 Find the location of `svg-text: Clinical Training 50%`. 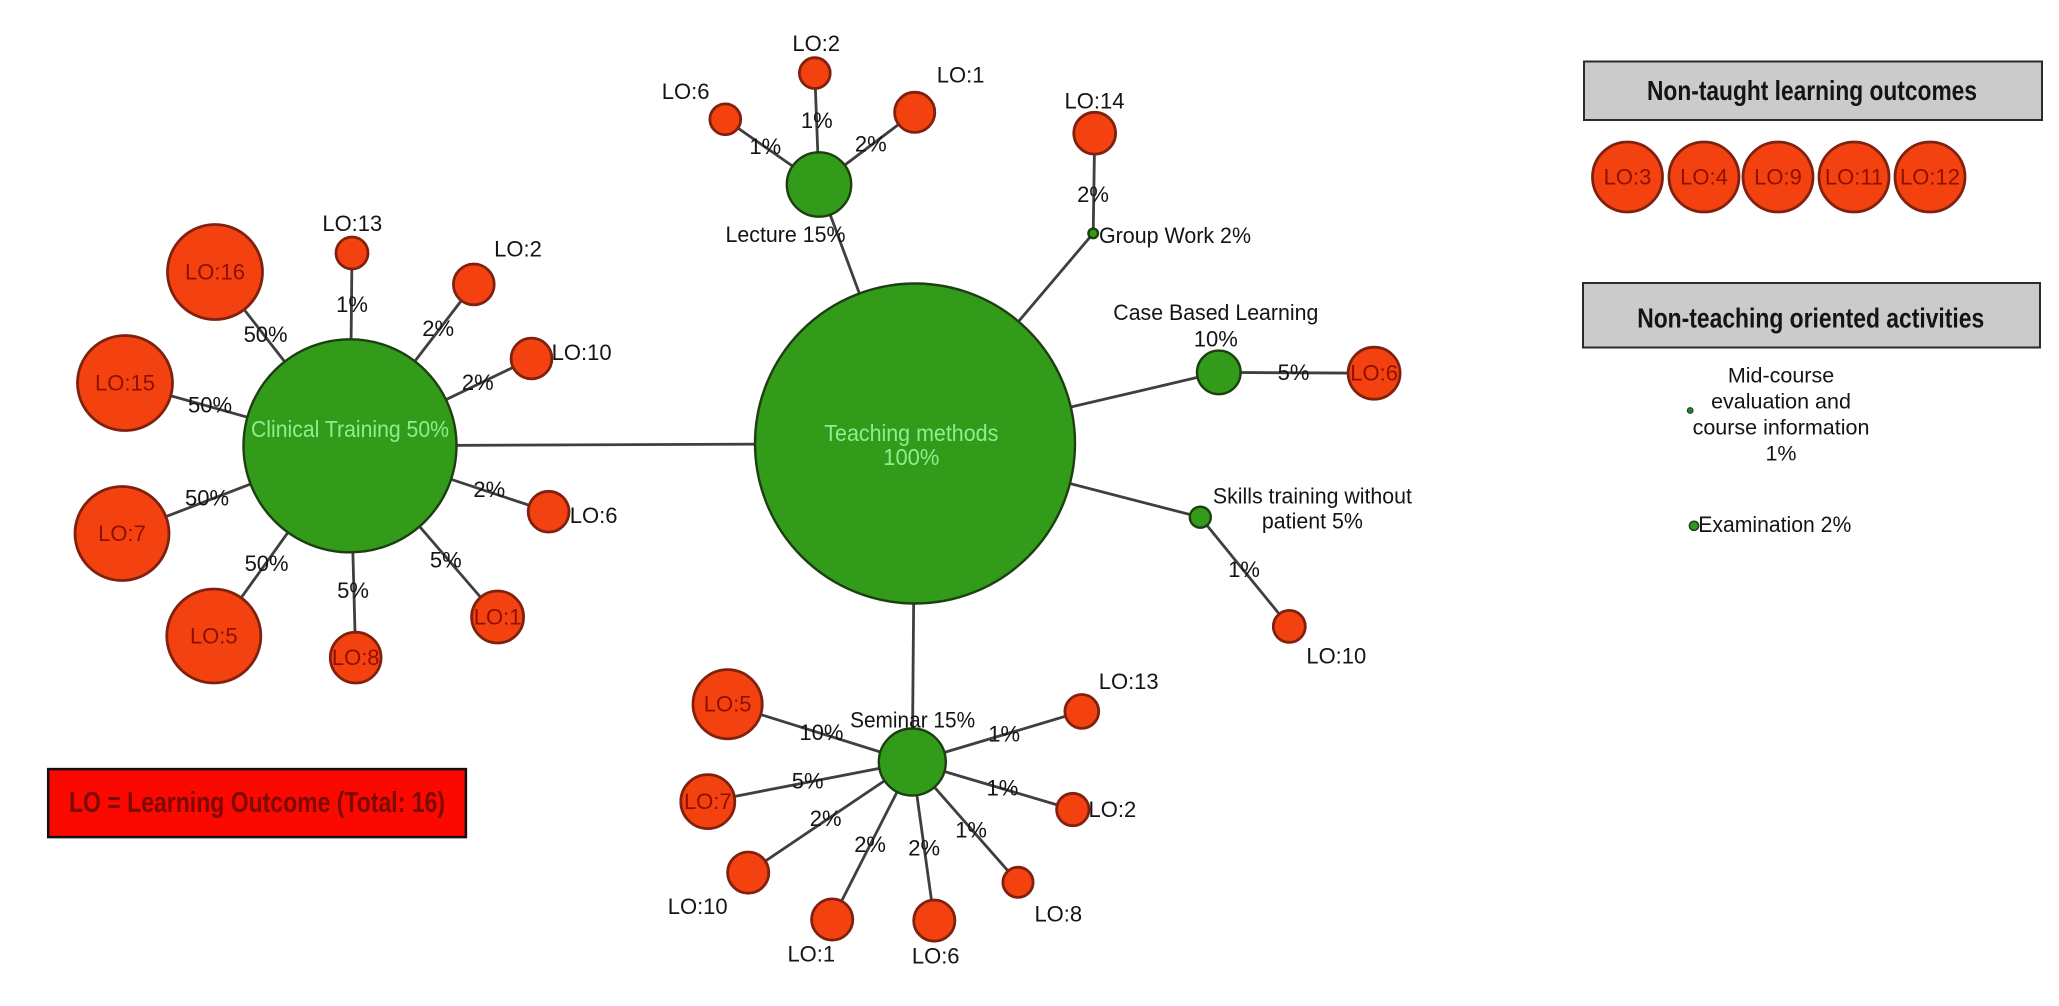

svg-text: Clinical Training 50% is located at coordinates (350, 429).